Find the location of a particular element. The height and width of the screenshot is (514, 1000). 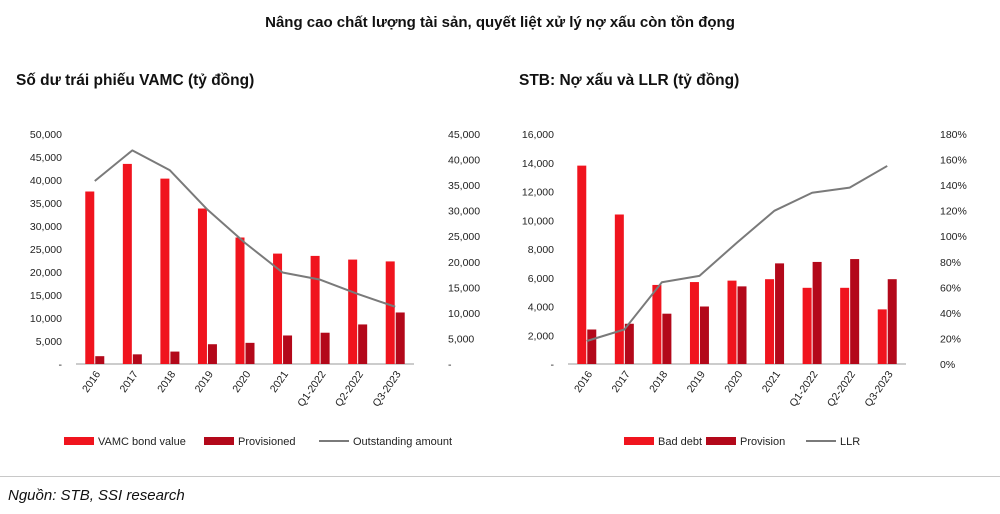

y-right-tick-label: 30,000 is located at coordinates (464, 212).